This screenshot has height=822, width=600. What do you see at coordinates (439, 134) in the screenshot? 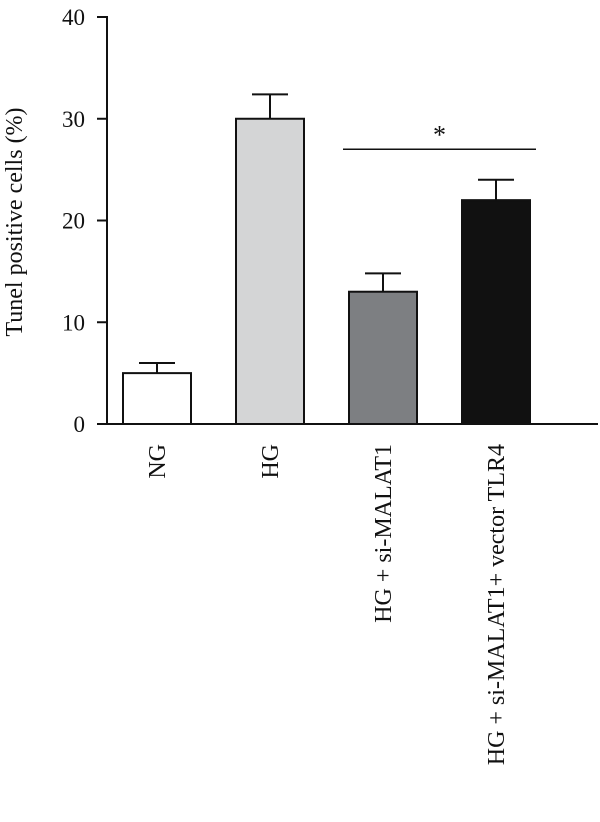
I see `significance-star: *` at bounding box center [439, 134].